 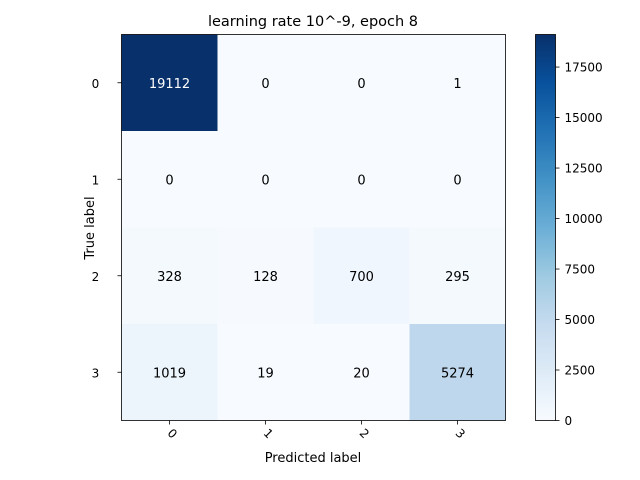 What do you see at coordinates (268, 433) in the screenshot?
I see `x-tick-label: 1` at bounding box center [268, 433].